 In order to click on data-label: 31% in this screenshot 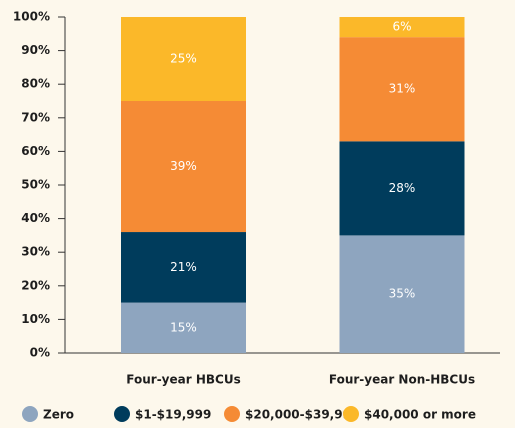, I will do `click(402, 89)`.